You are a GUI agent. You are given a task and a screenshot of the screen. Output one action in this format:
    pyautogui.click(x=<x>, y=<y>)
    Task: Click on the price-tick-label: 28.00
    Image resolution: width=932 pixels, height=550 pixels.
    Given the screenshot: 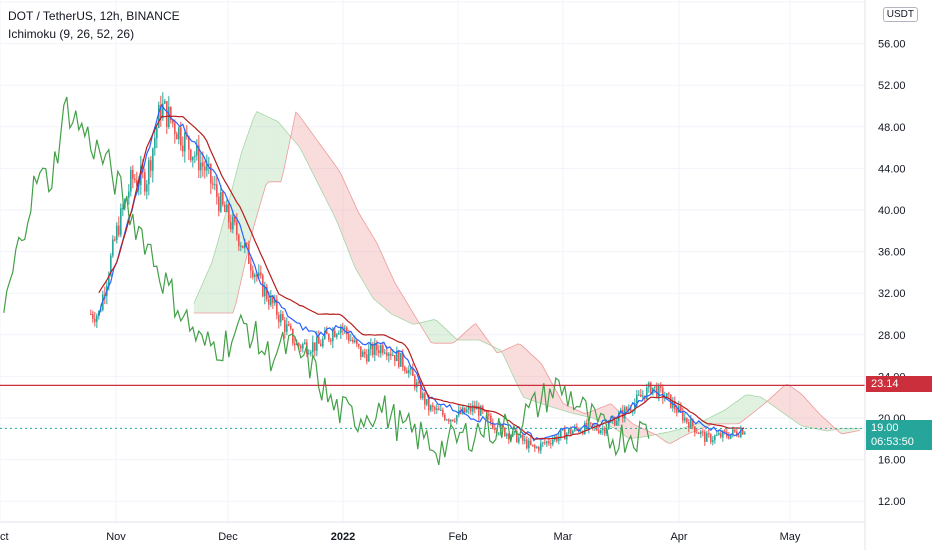 What is the action you would take?
    pyautogui.click(x=892, y=336)
    